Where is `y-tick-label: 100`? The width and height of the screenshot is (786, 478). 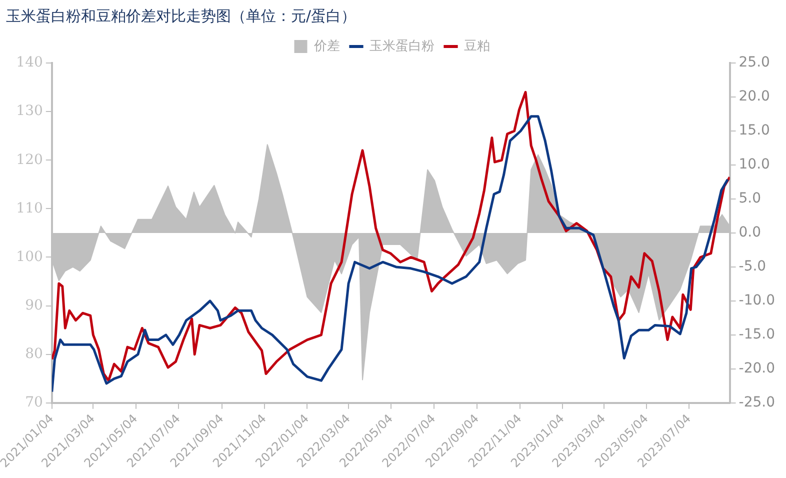 y-tick-label: 100 is located at coordinates (29, 256).